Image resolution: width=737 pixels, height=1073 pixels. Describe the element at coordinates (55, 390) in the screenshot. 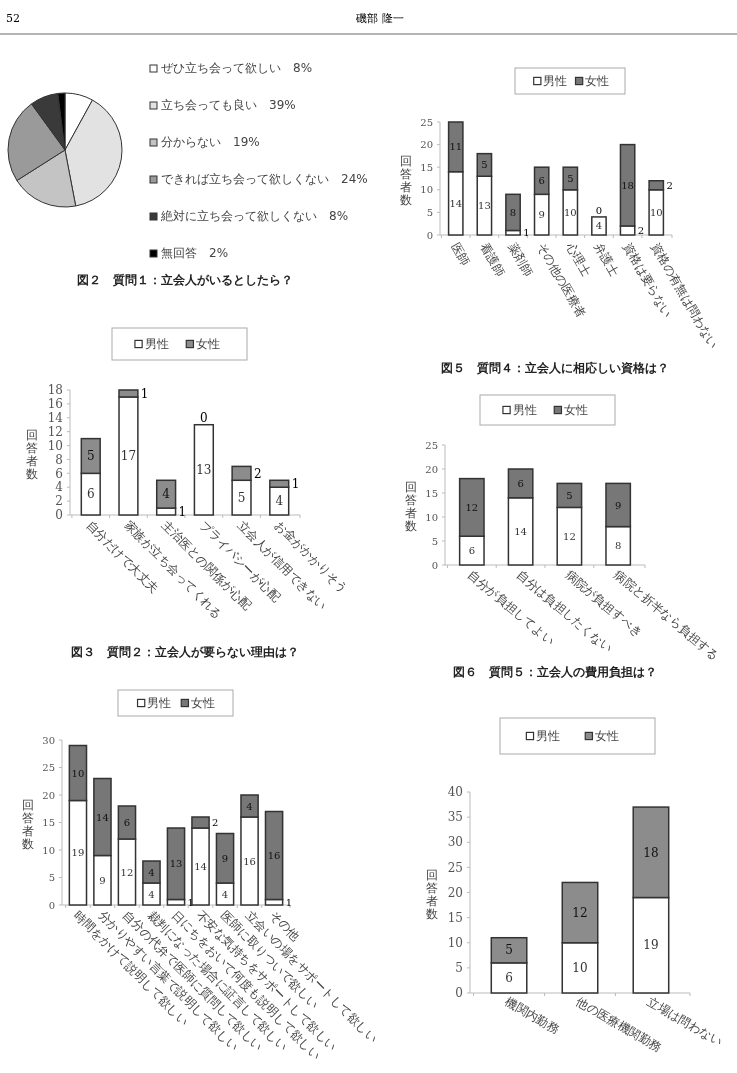

I see `y-tick-label: 18` at that location.